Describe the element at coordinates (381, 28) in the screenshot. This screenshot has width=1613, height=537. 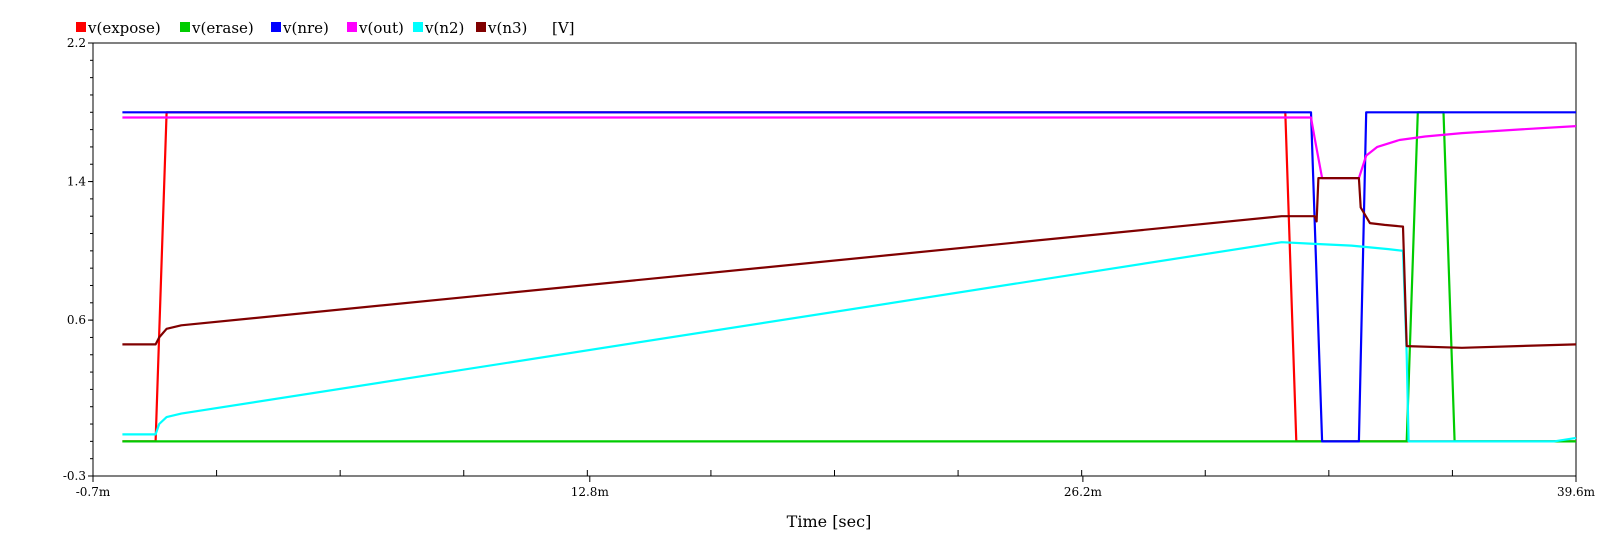
I see `legend-label: v(out)` at that location.